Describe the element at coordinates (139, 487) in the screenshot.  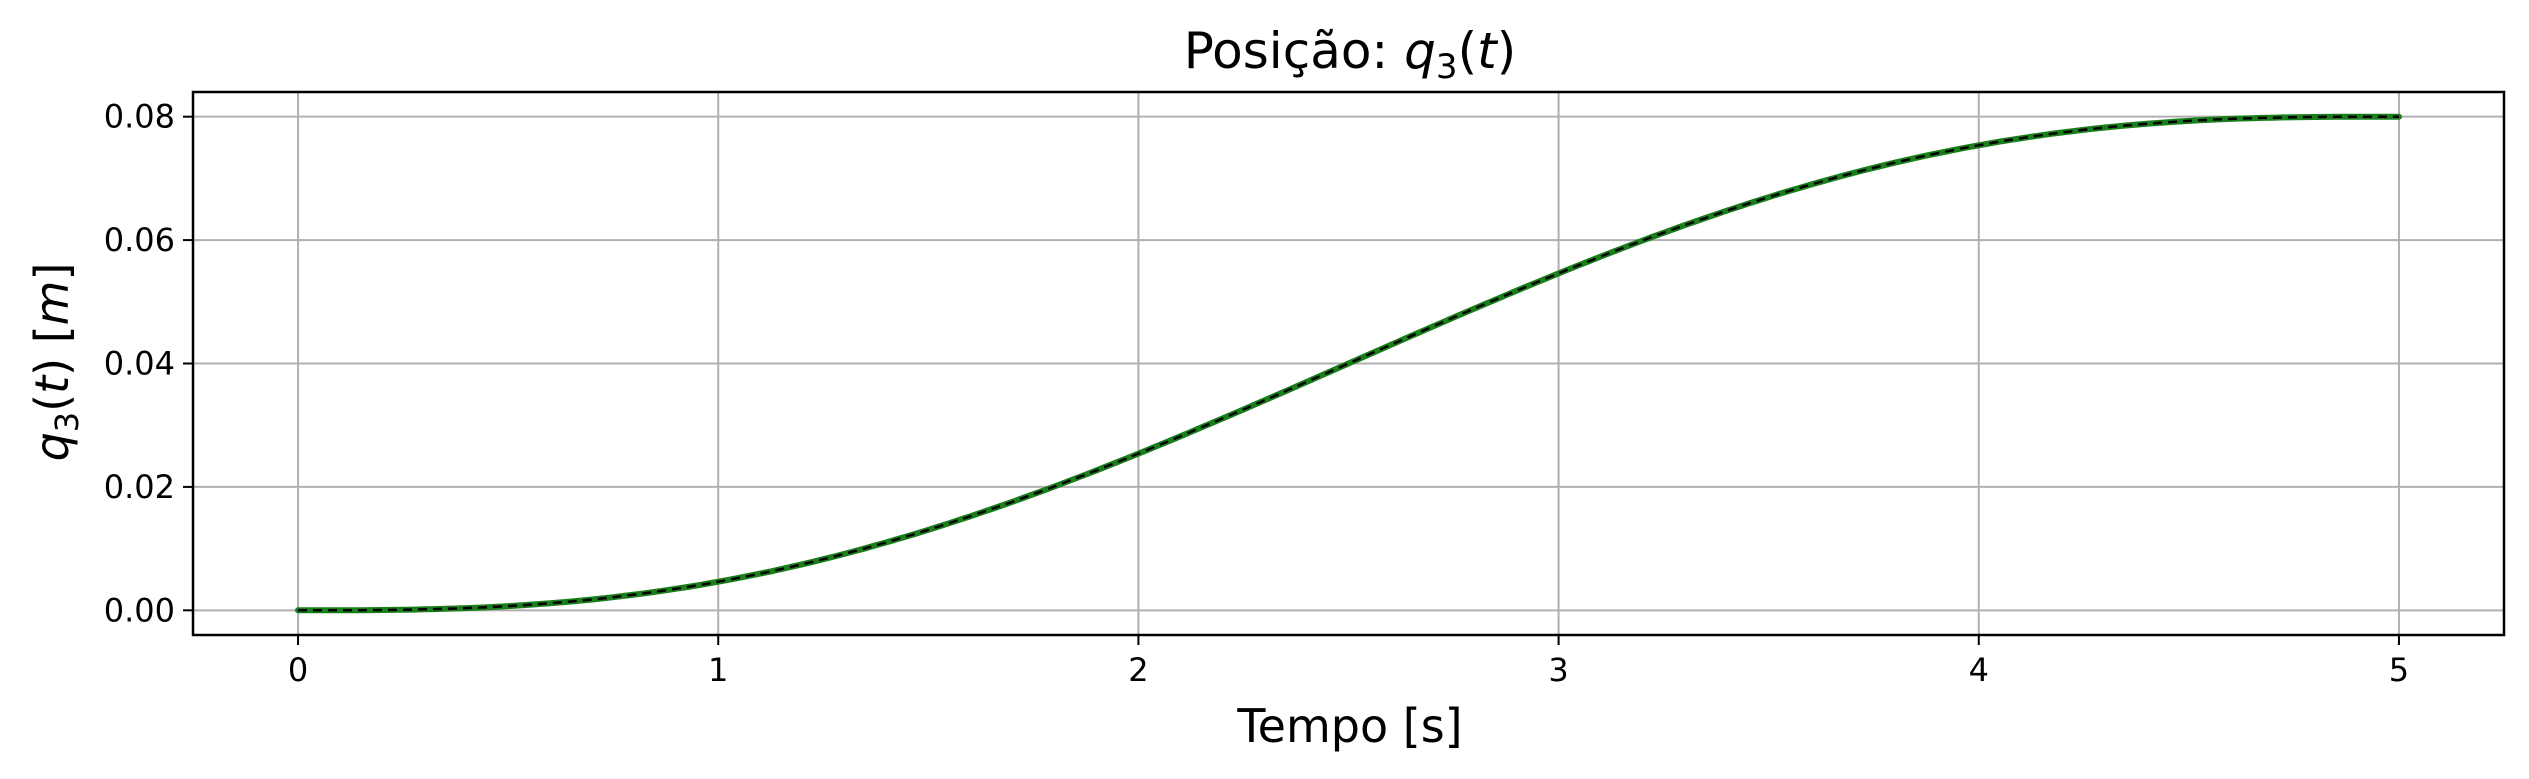
I see `y-tick-label: 0.02` at that location.